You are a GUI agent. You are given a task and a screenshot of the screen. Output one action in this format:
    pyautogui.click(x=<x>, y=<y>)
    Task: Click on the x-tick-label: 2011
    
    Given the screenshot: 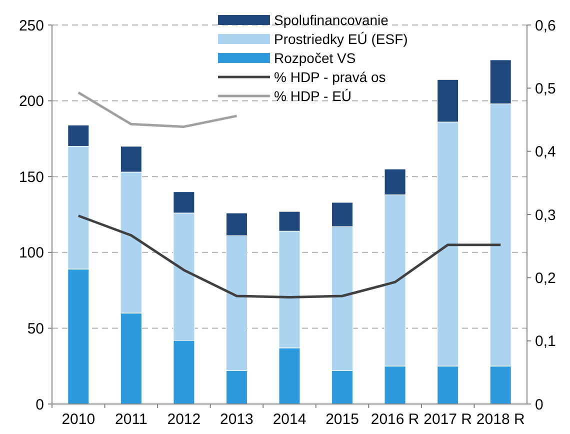 What is the action you would take?
    pyautogui.click(x=131, y=419)
    